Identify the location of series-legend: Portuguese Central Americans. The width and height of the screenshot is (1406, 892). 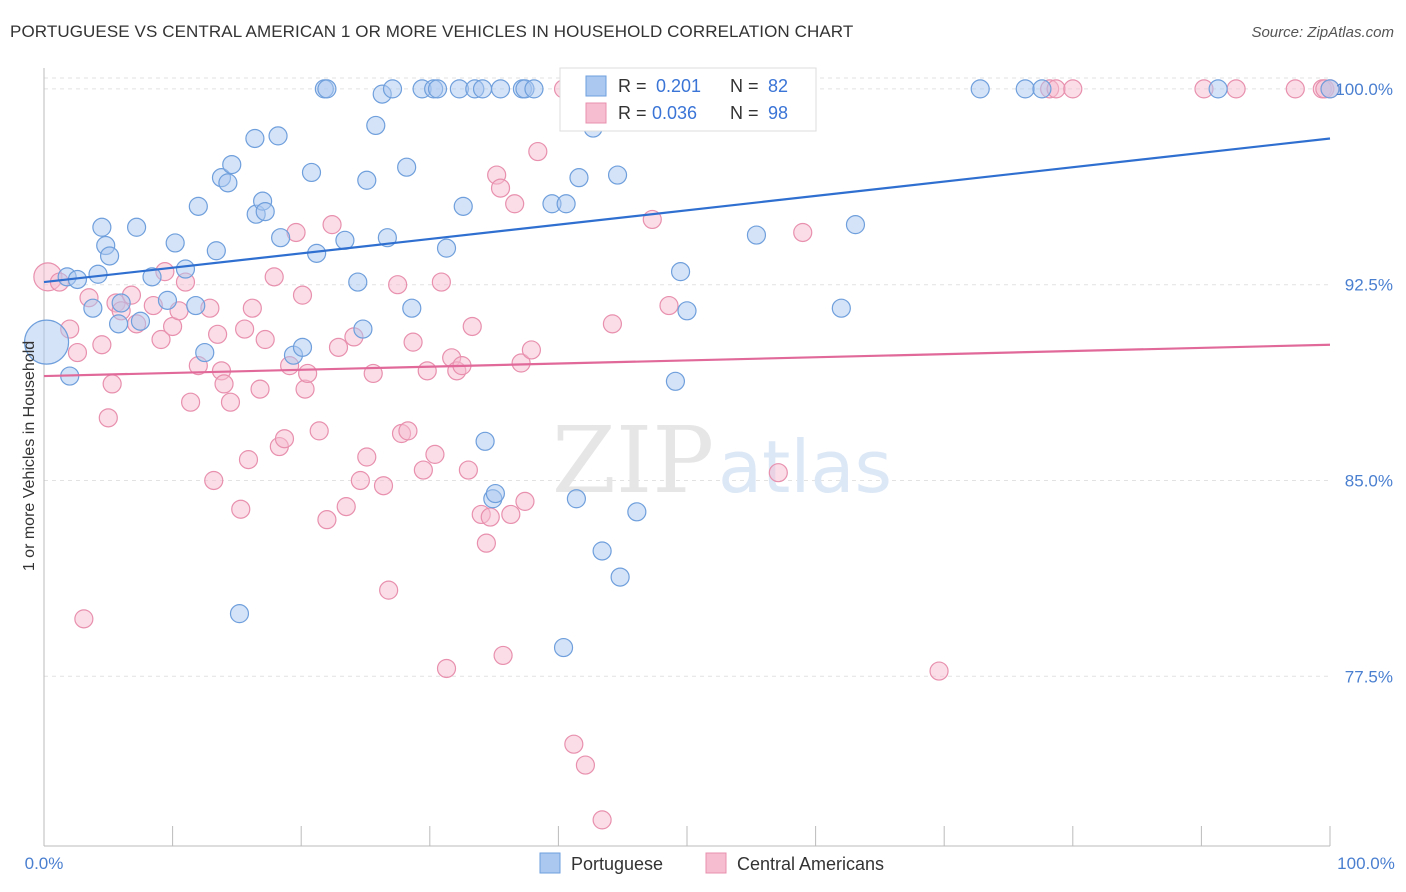
(711, 863).